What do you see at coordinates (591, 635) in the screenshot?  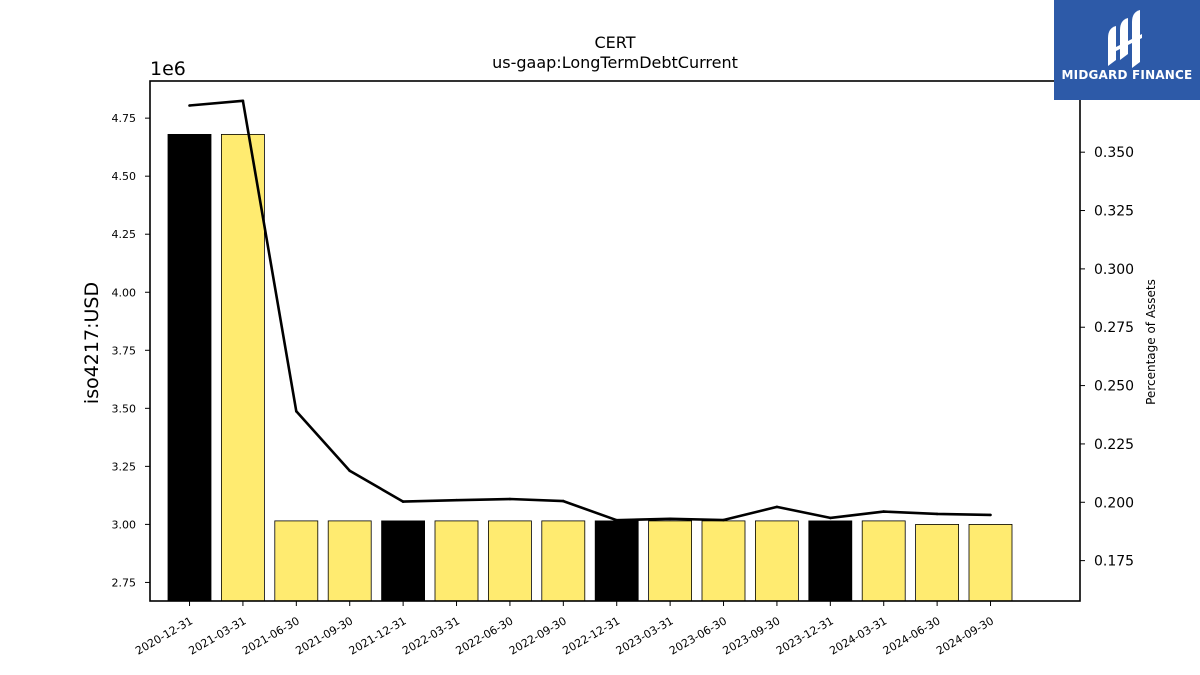 I see `x-tick-label: 2022-12-31` at bounding box center [591, 635].